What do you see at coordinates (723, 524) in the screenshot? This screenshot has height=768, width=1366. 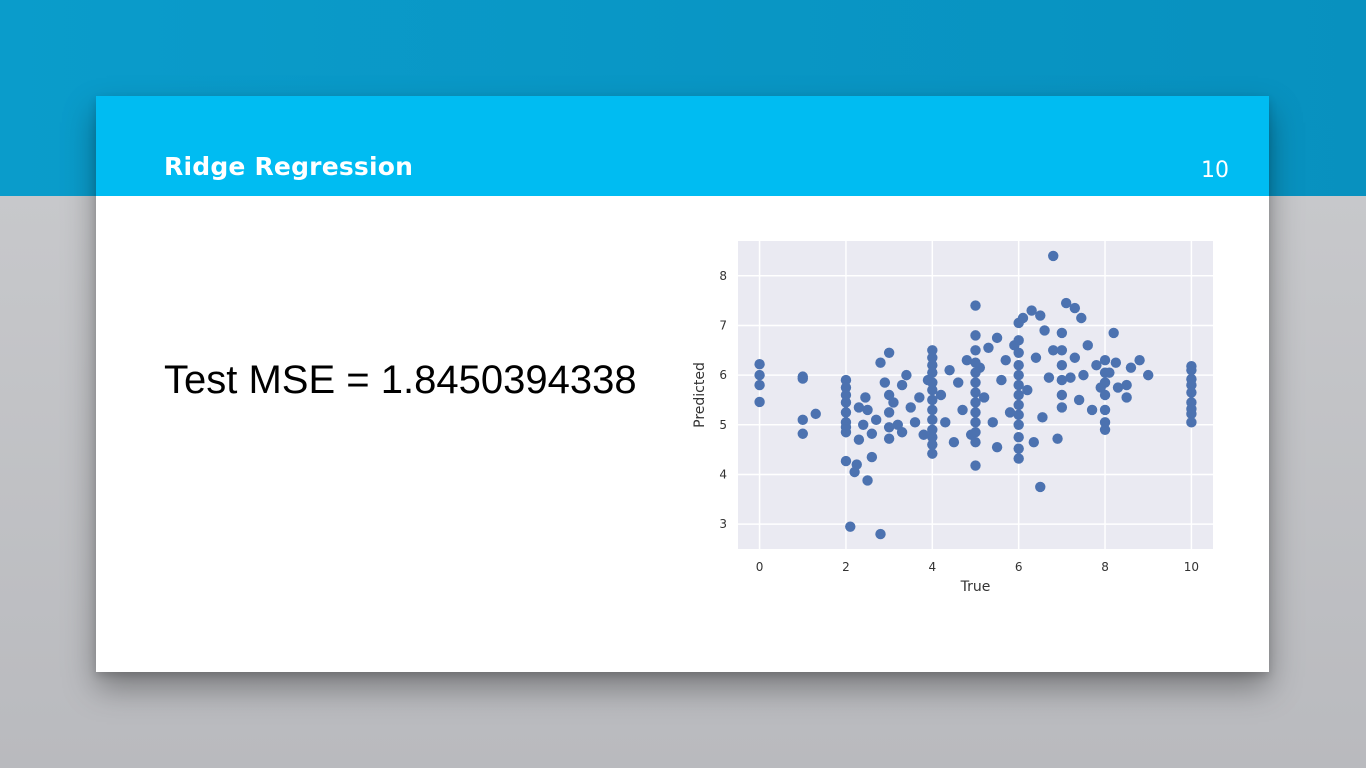 I see `y-tick-label: 3` at bounding box center [723, 524].